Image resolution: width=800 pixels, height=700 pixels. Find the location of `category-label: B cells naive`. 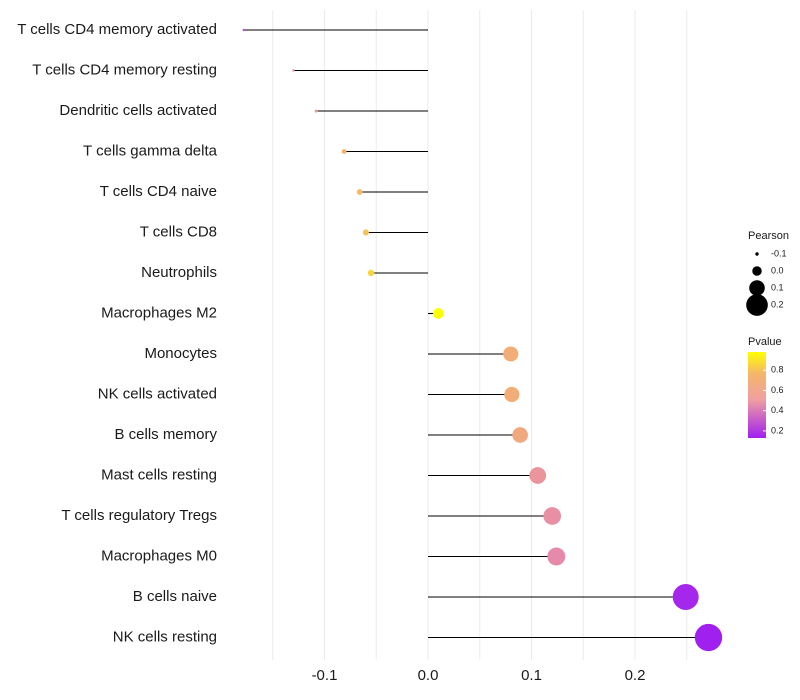

category-label: B cells naive is located at coordinates (175, 596).